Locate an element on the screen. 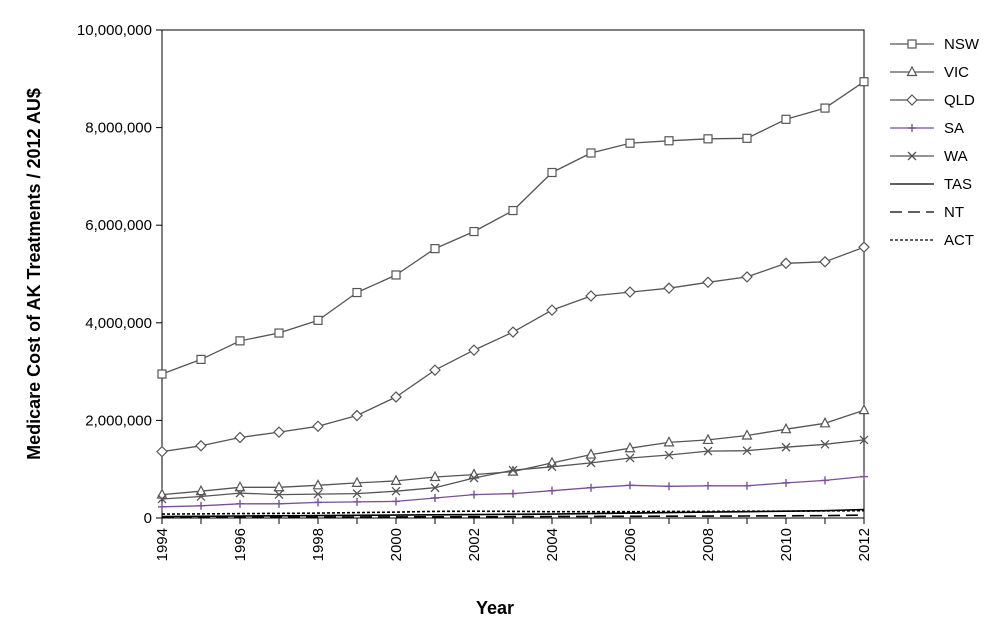 The image size is (1000, 631). x-tick-label: 1998 is located at coordinates (318, 544).